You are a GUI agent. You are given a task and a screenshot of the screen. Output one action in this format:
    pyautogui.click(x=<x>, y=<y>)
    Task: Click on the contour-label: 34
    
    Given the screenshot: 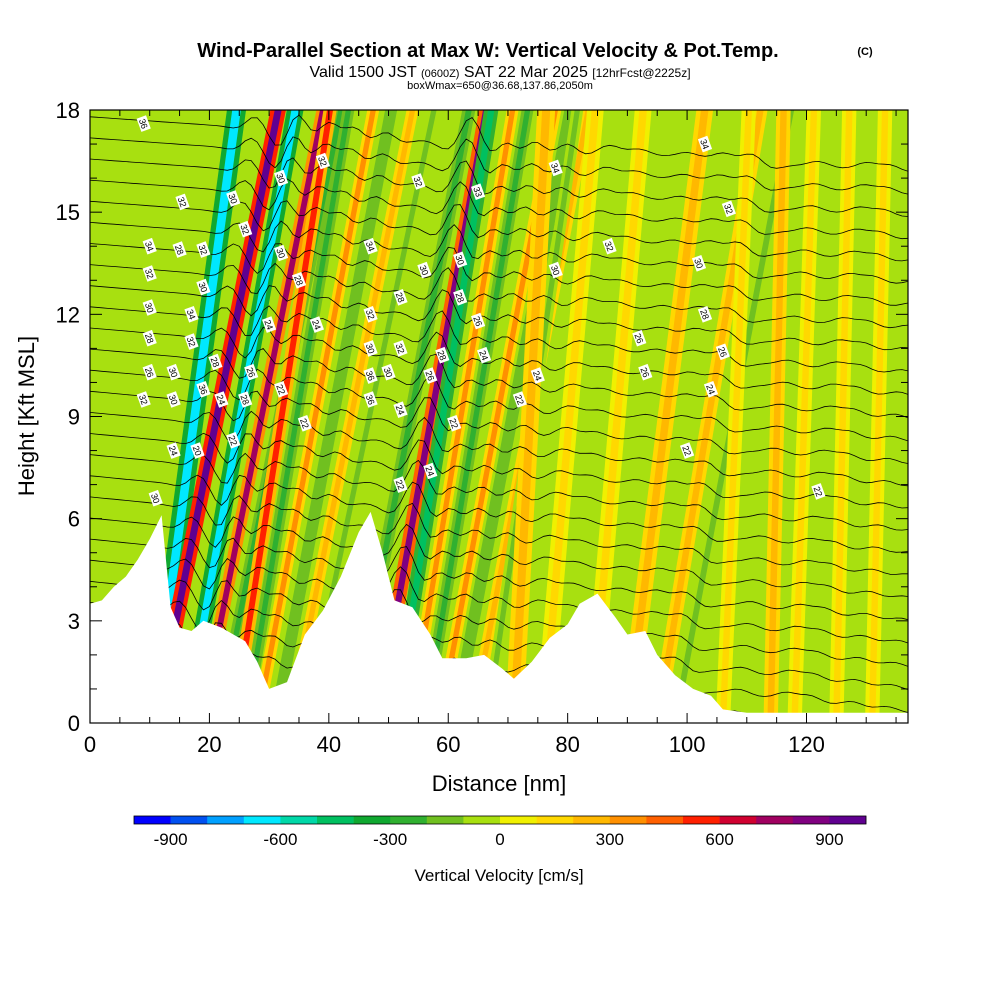 What is the action you would take?
    pyautogui.click(x=370, y=246)
    